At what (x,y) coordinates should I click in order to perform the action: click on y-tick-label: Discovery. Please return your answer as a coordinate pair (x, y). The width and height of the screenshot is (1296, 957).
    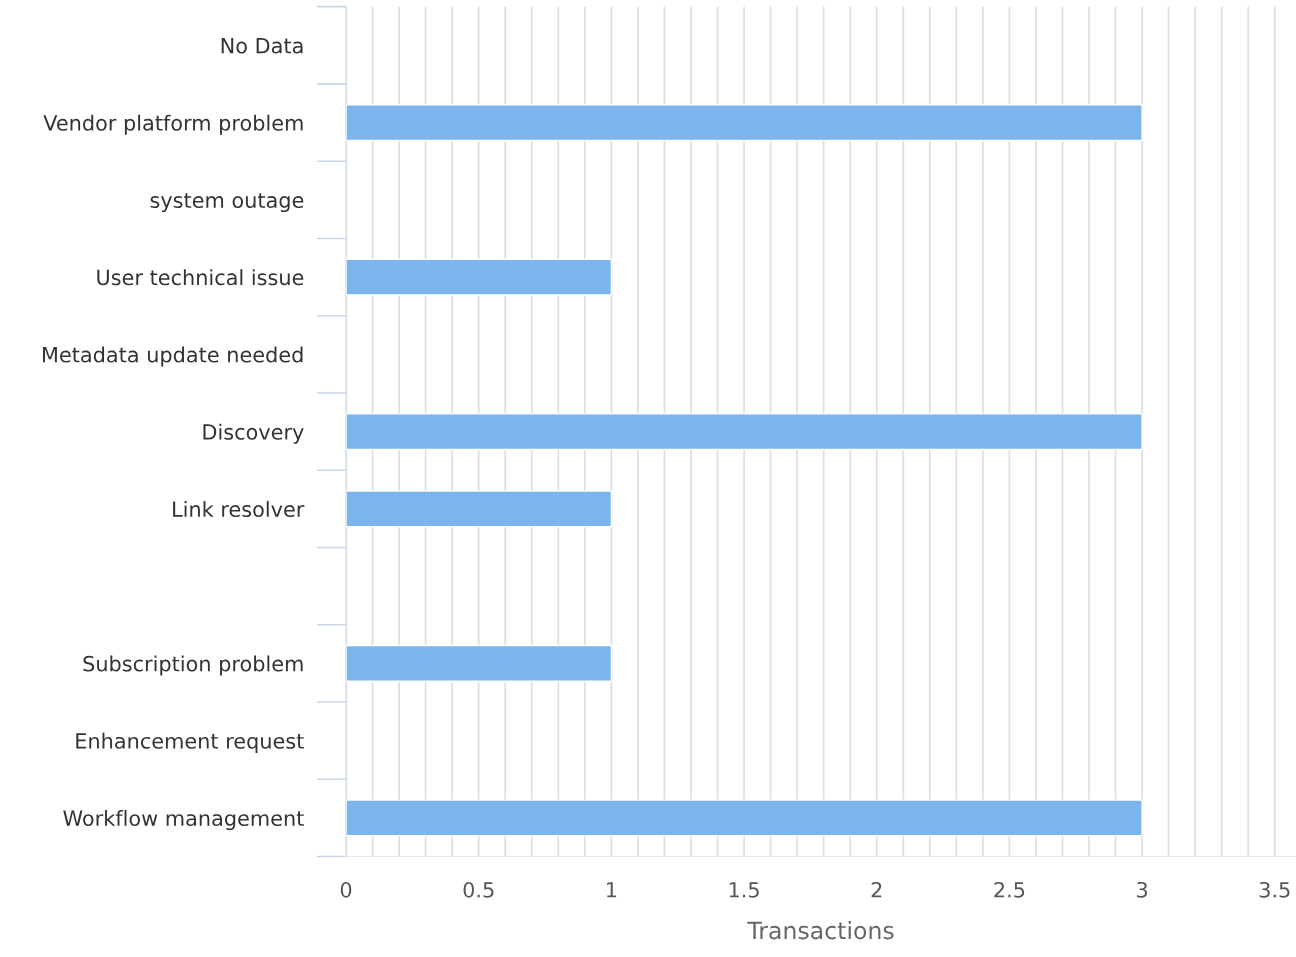
    Looking at the image, I should click on (253, 433).